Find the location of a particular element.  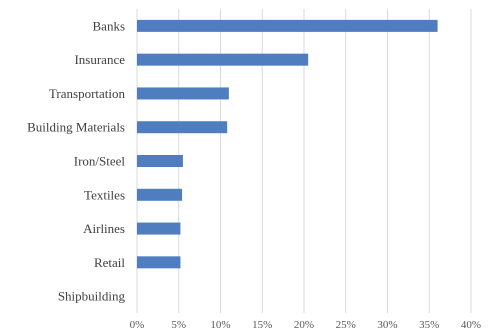

category-label: Transportation is located at coordinates (87, 93).